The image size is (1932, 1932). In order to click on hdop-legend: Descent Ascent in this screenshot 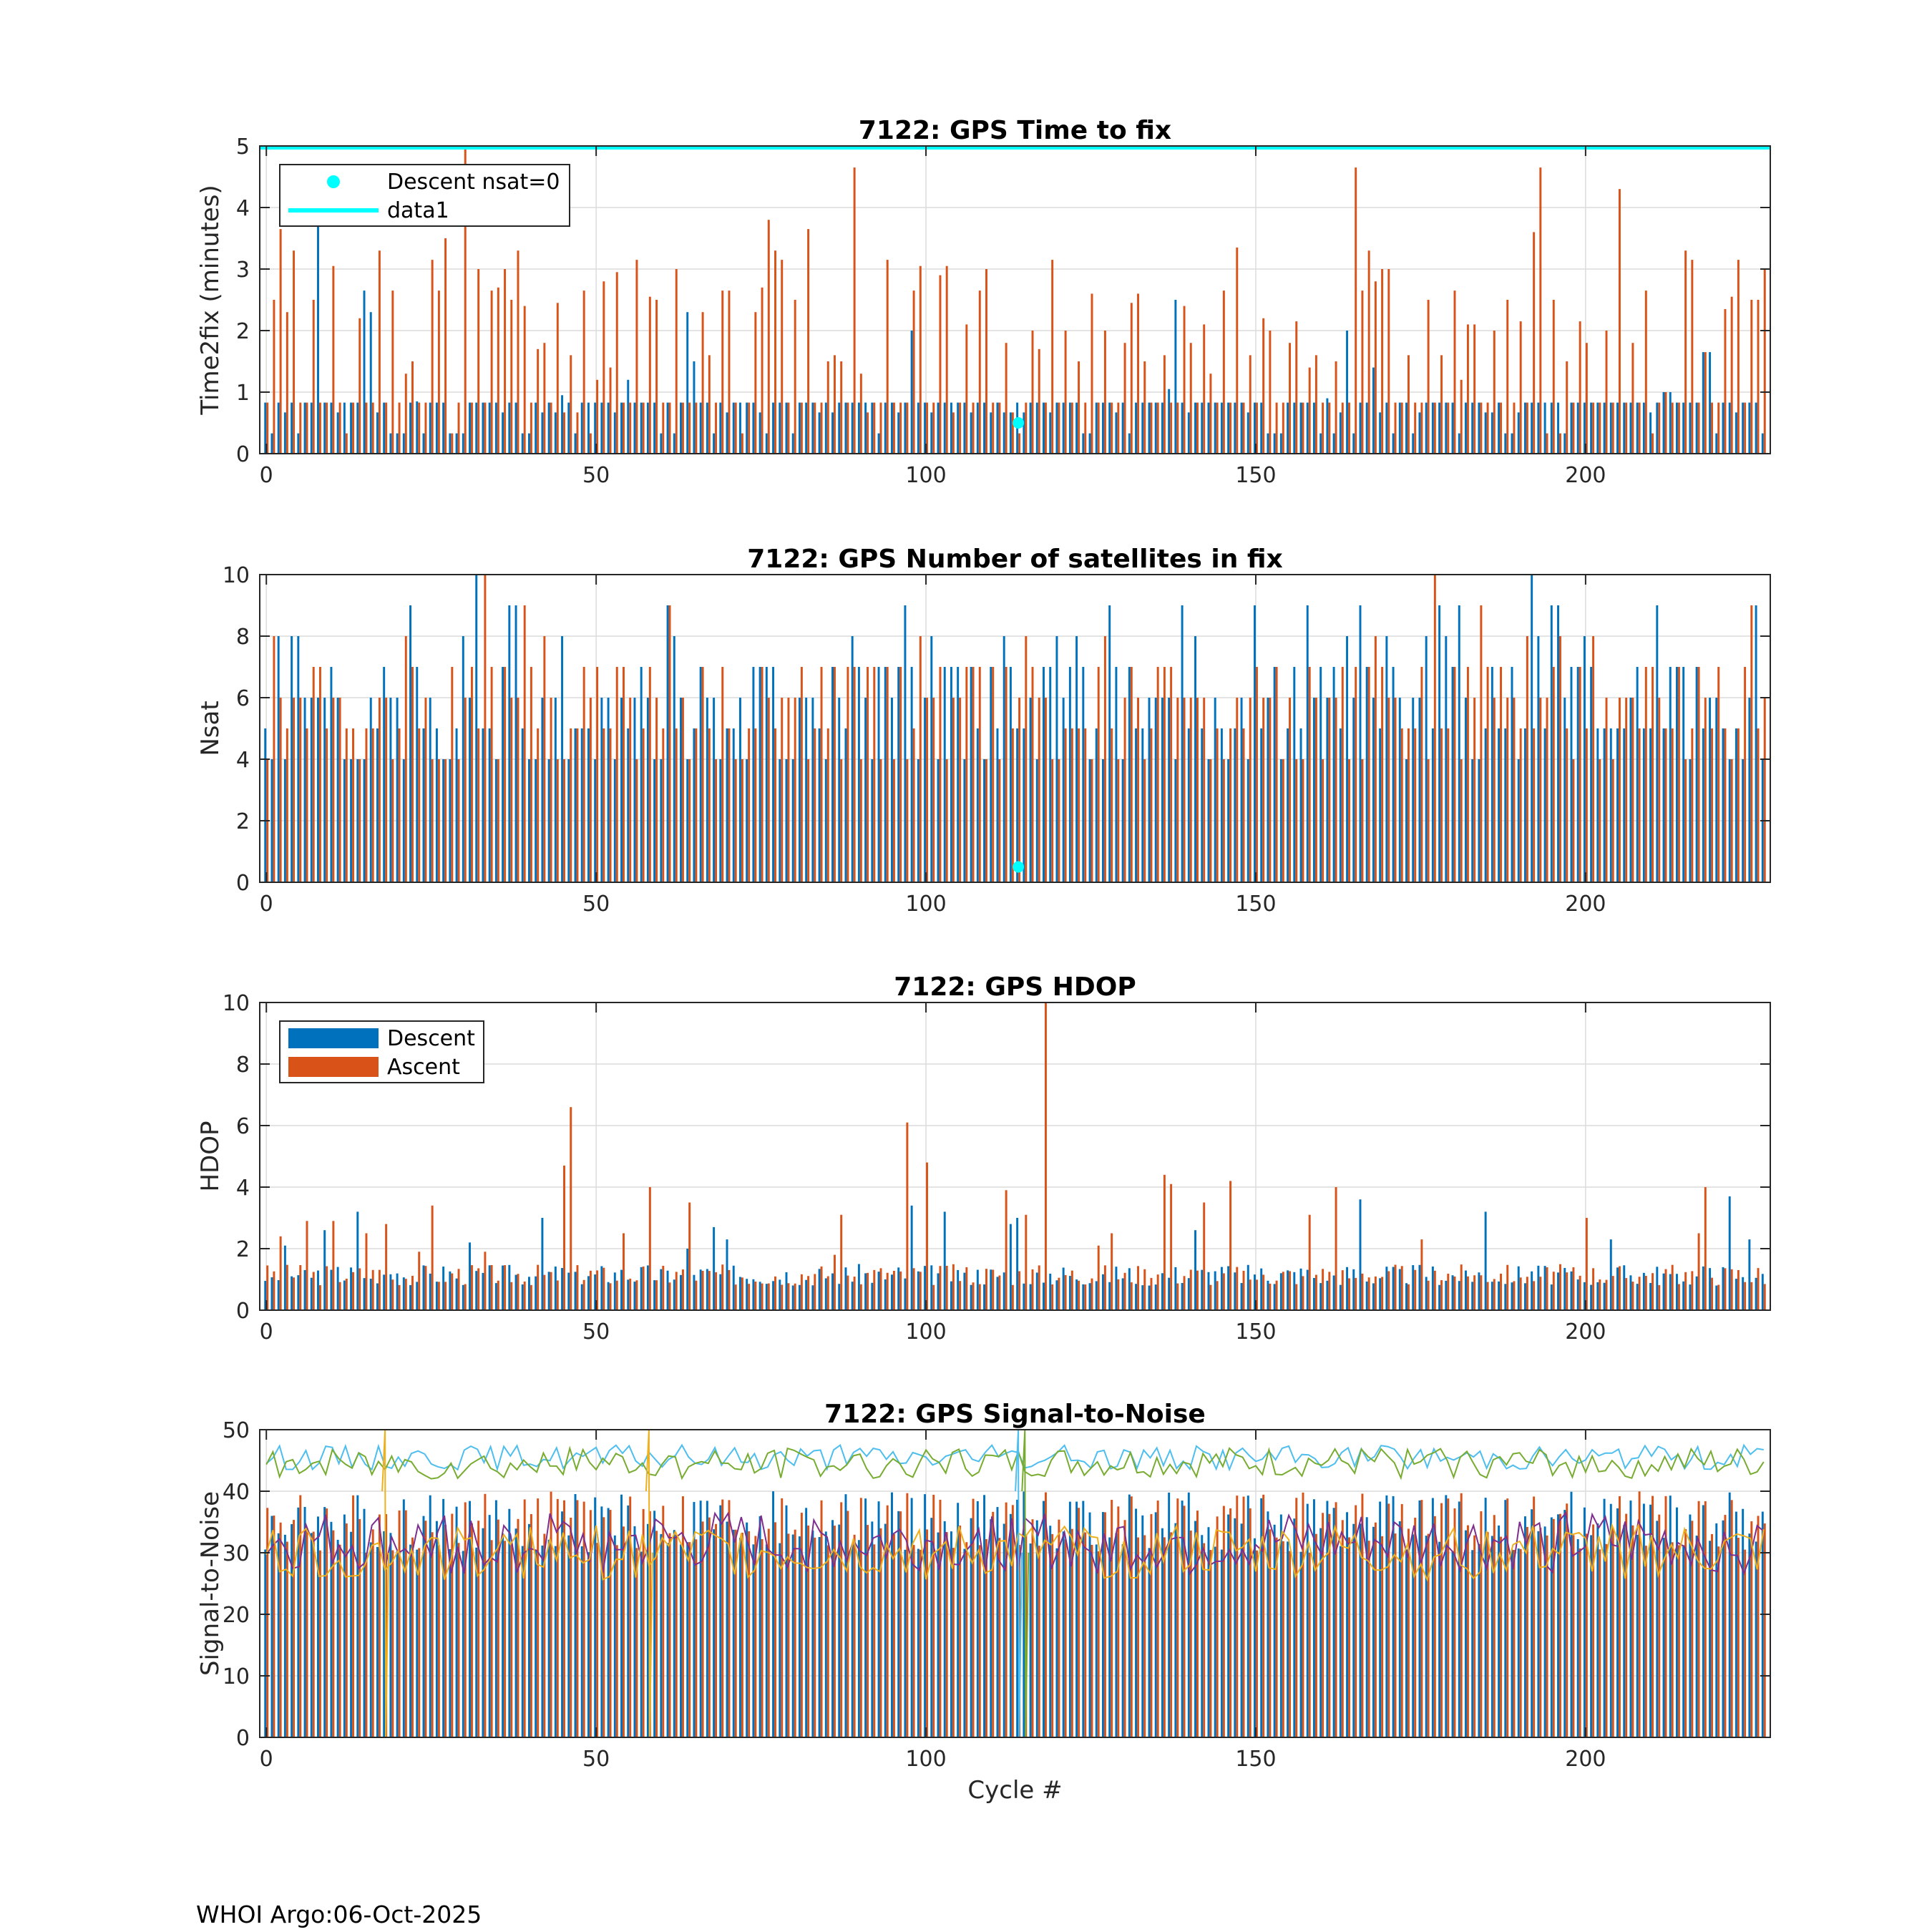, I will do `click(381, 1051)`.